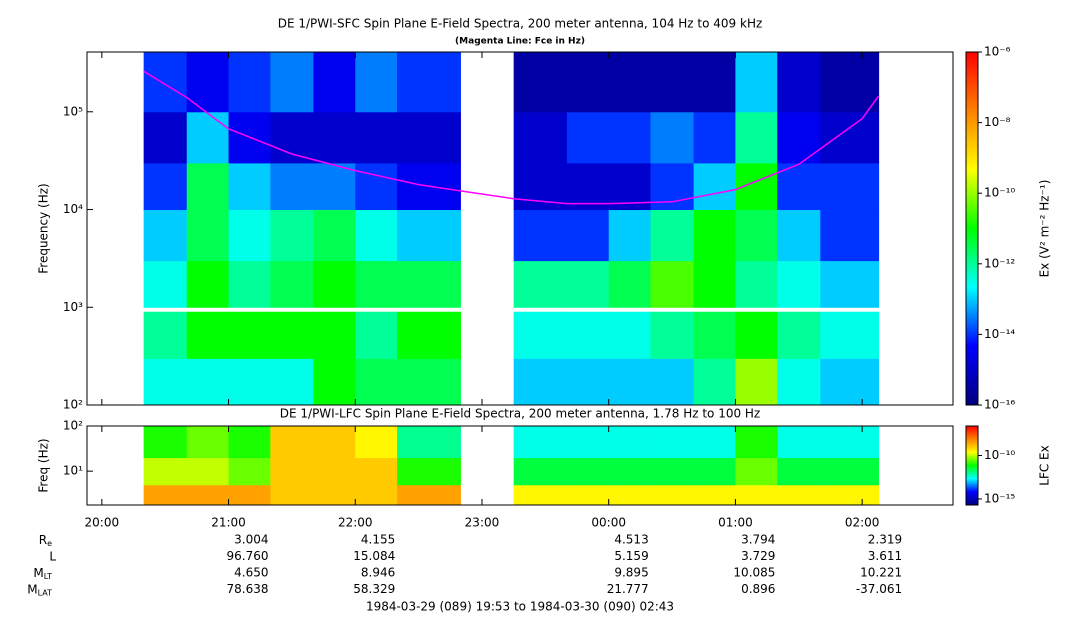  I want to click on ephemeris-value: -37.061, so click(879, 589).